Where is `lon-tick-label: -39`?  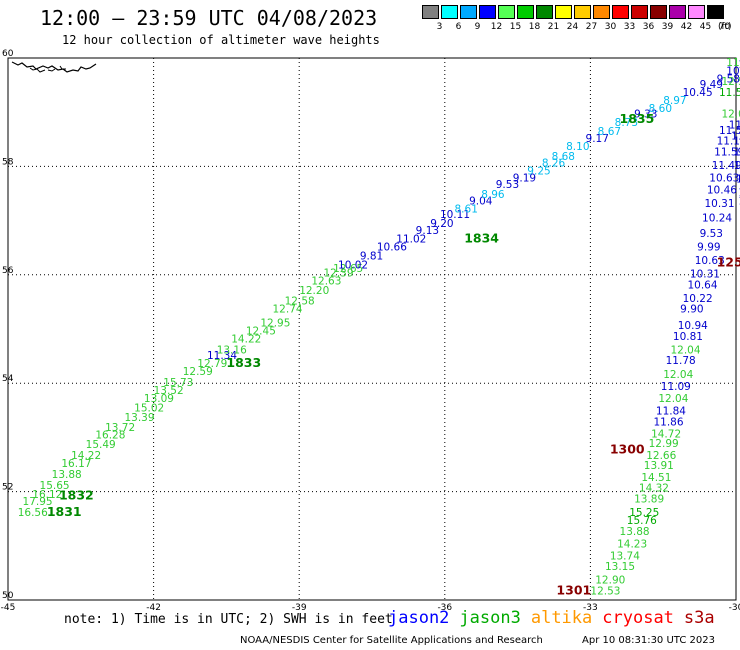
lon-tick-label: -39 is located at coordinates (299, 608).